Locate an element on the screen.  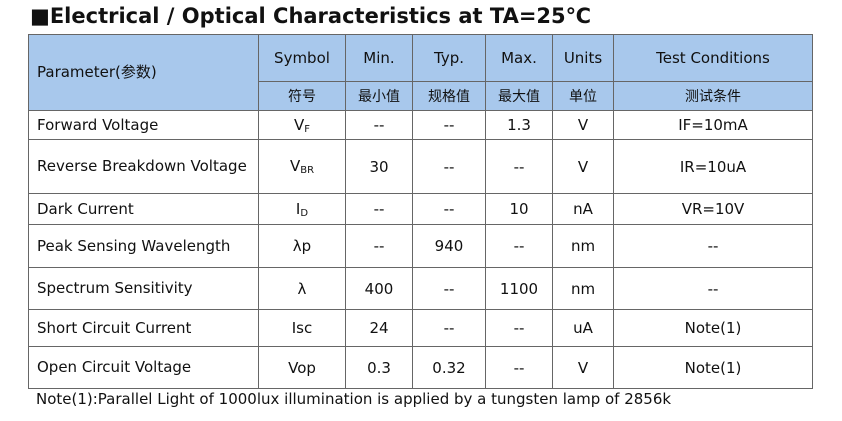
header-cell: Parameter(参数) is located at coordinates (143, 72).